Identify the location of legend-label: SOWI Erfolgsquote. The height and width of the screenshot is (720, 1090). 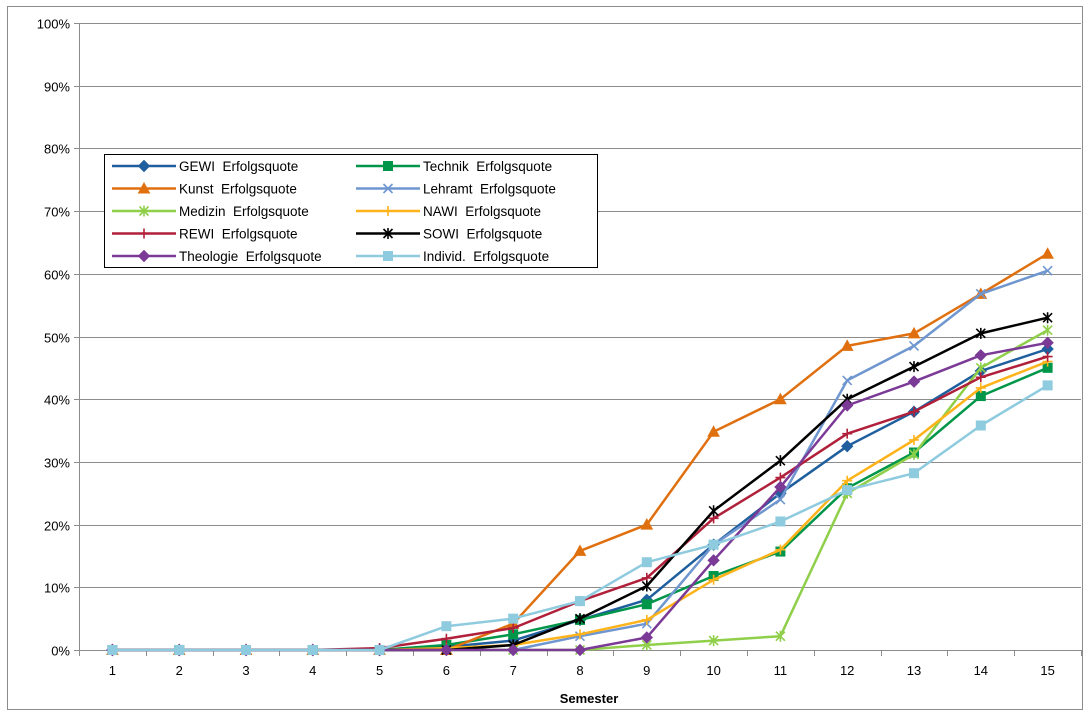
(482, 234).